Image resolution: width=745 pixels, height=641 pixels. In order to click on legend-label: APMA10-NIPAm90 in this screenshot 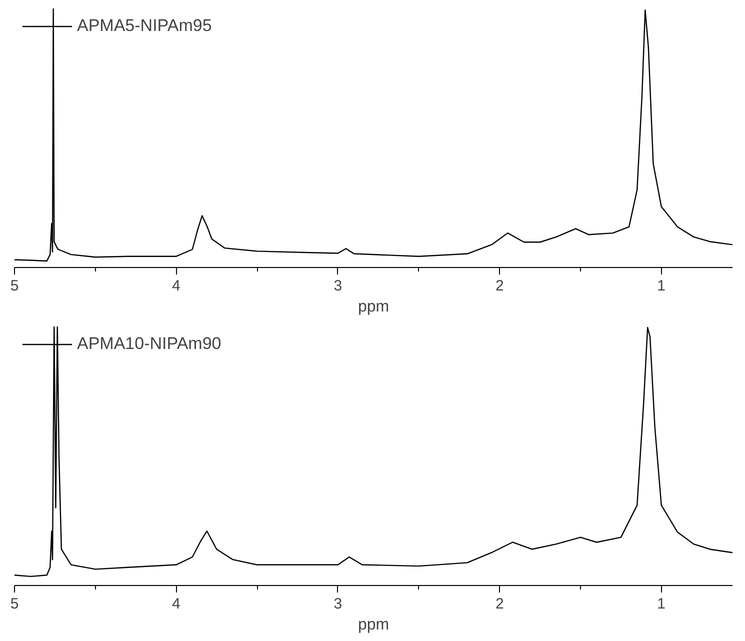, I will do `click(149, 344)`.